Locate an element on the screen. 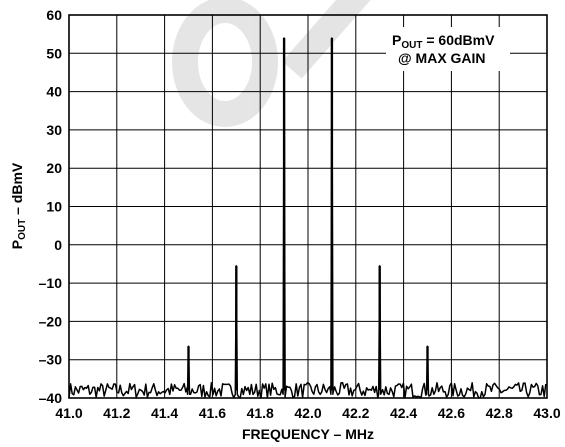  x-tick-label: 41.2 is located at coordinates (116, 413).